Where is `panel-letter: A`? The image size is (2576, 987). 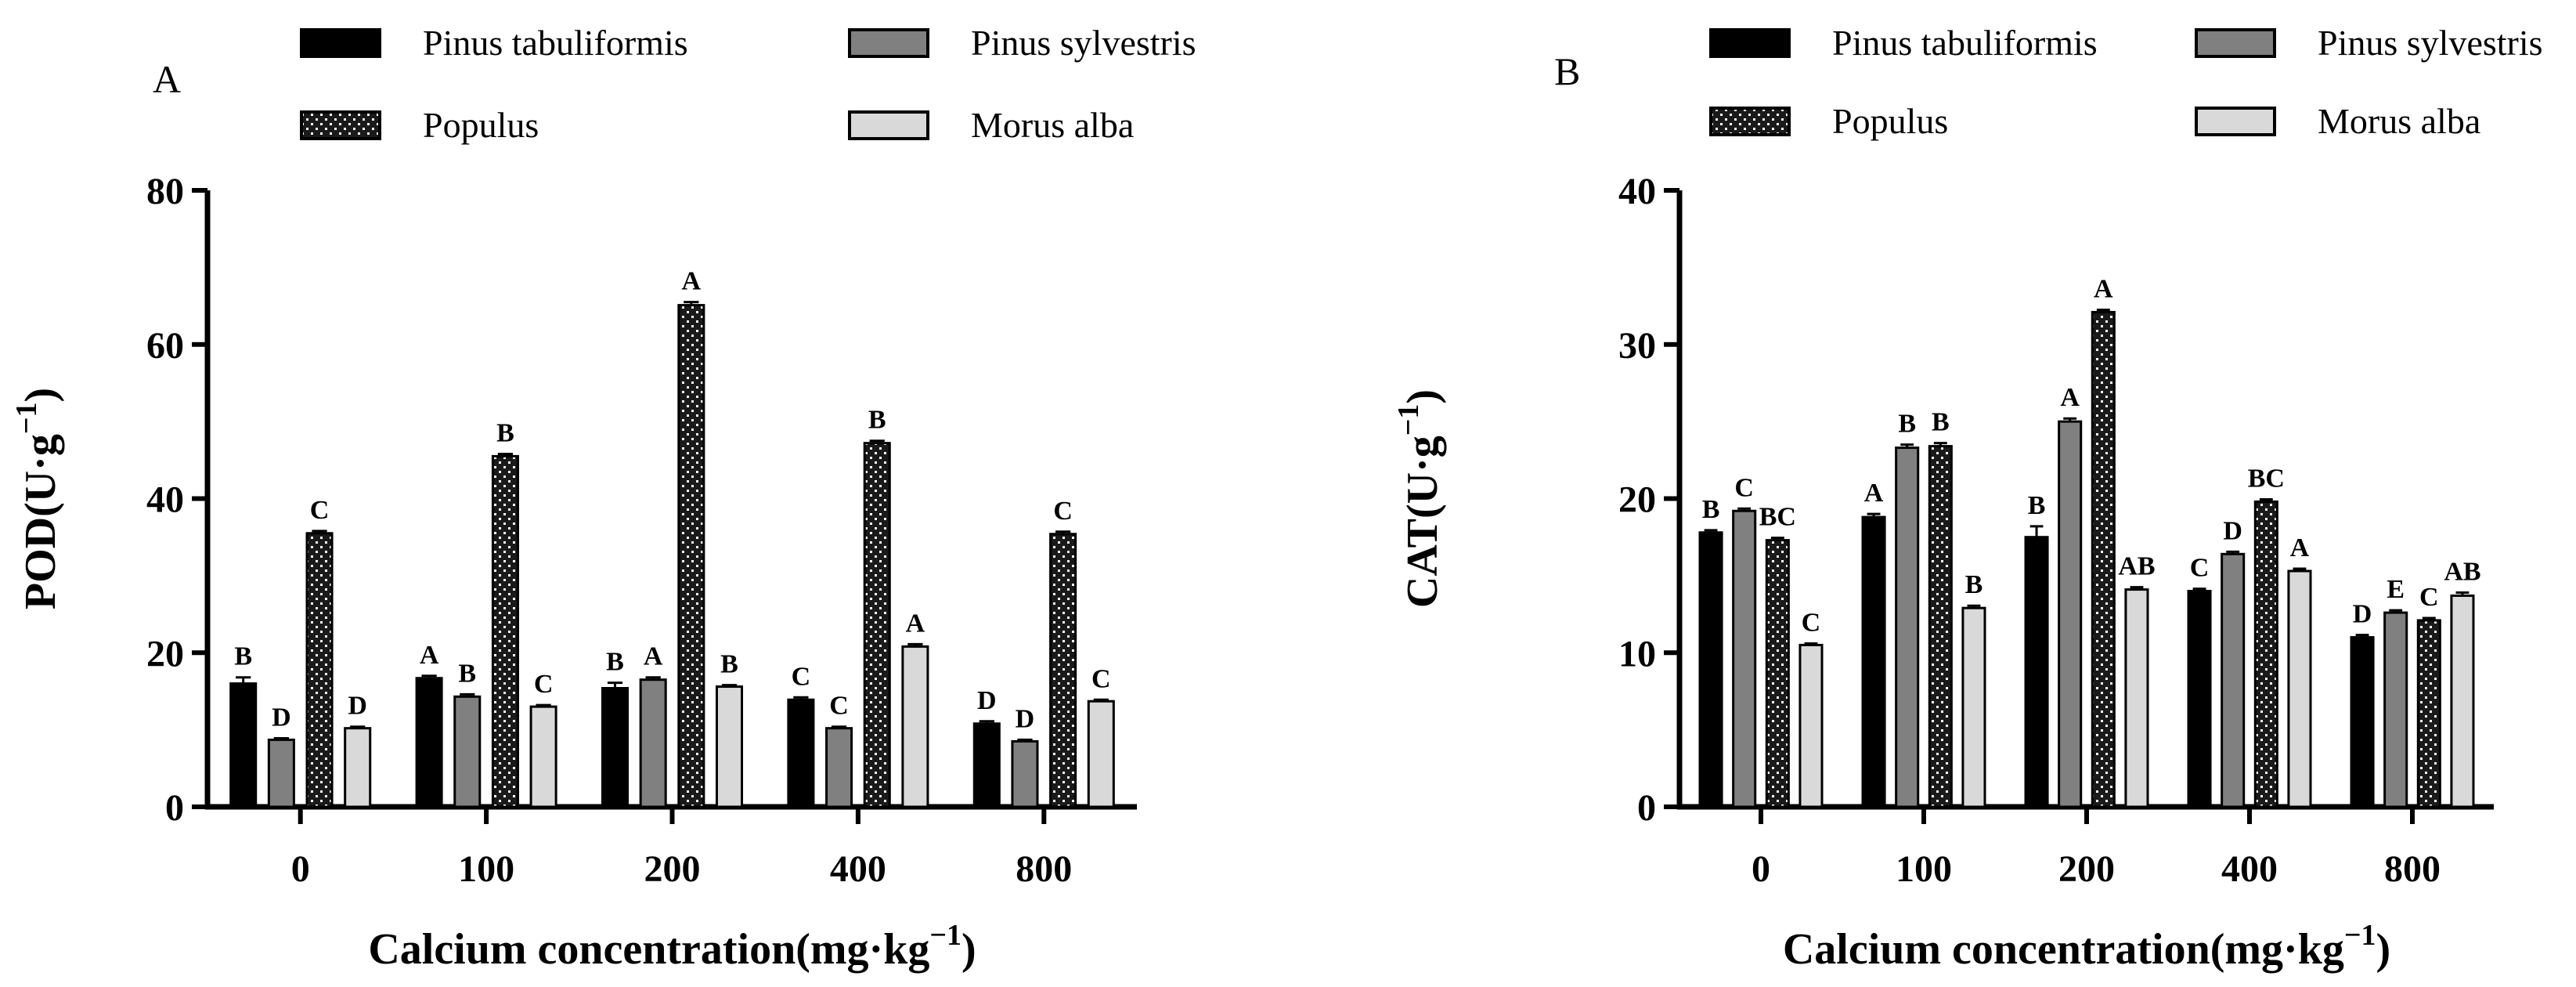
panel-letter: A is located at coordinates (167, 79).